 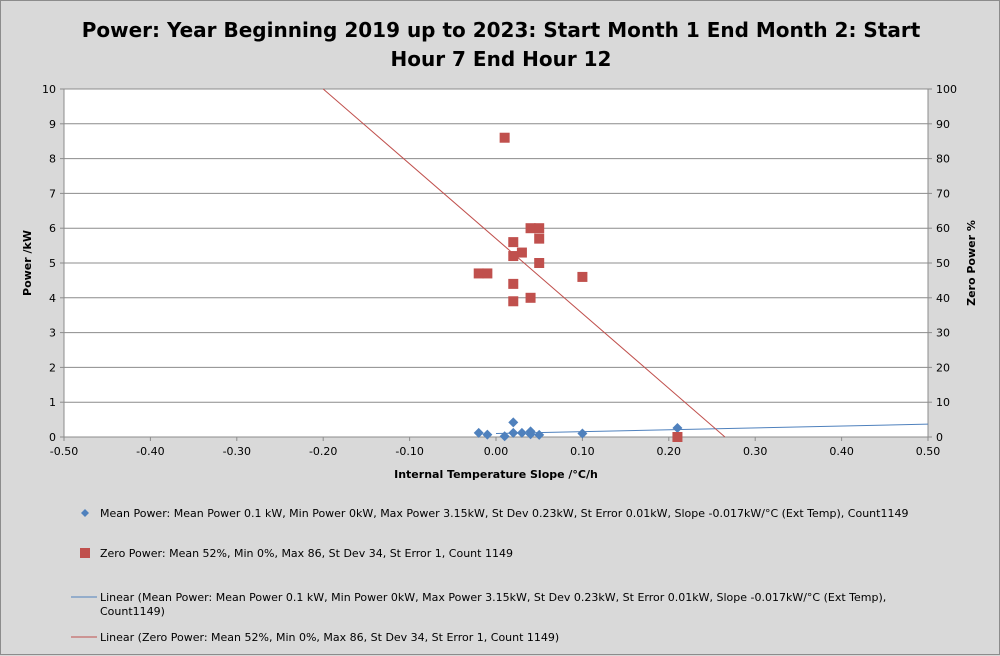 What do you see at coordinates (64, 451) in the screenshot?
I see `x-tick-label: -0.50` at bounding box center [64, 451].